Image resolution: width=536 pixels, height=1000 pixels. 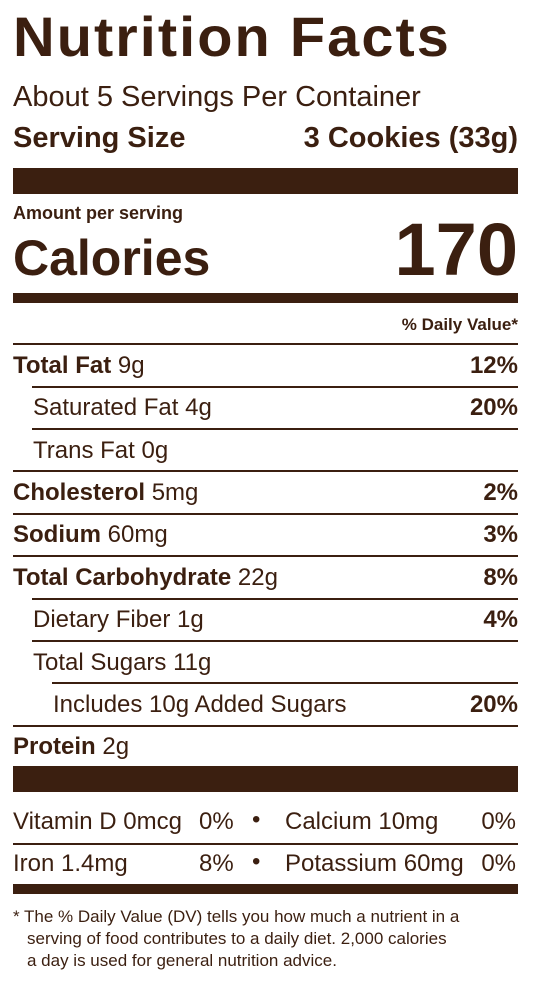 What do you see at coordinates (102, 619) in the screenshot?
I see `nutrient-name: Dietary Fiber` at bounding box center [102, 619].